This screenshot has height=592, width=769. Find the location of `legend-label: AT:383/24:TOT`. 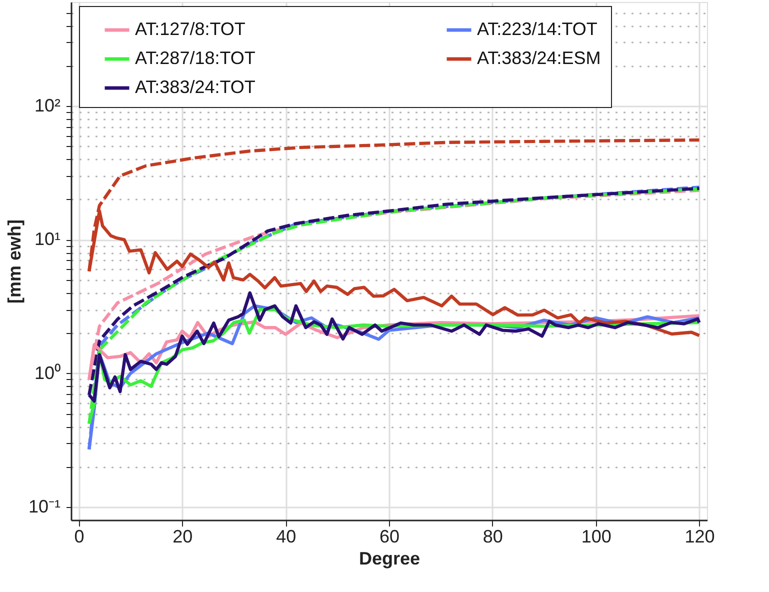

legend-label: AT:383/24:TOT is located at coordinates (195, 87).